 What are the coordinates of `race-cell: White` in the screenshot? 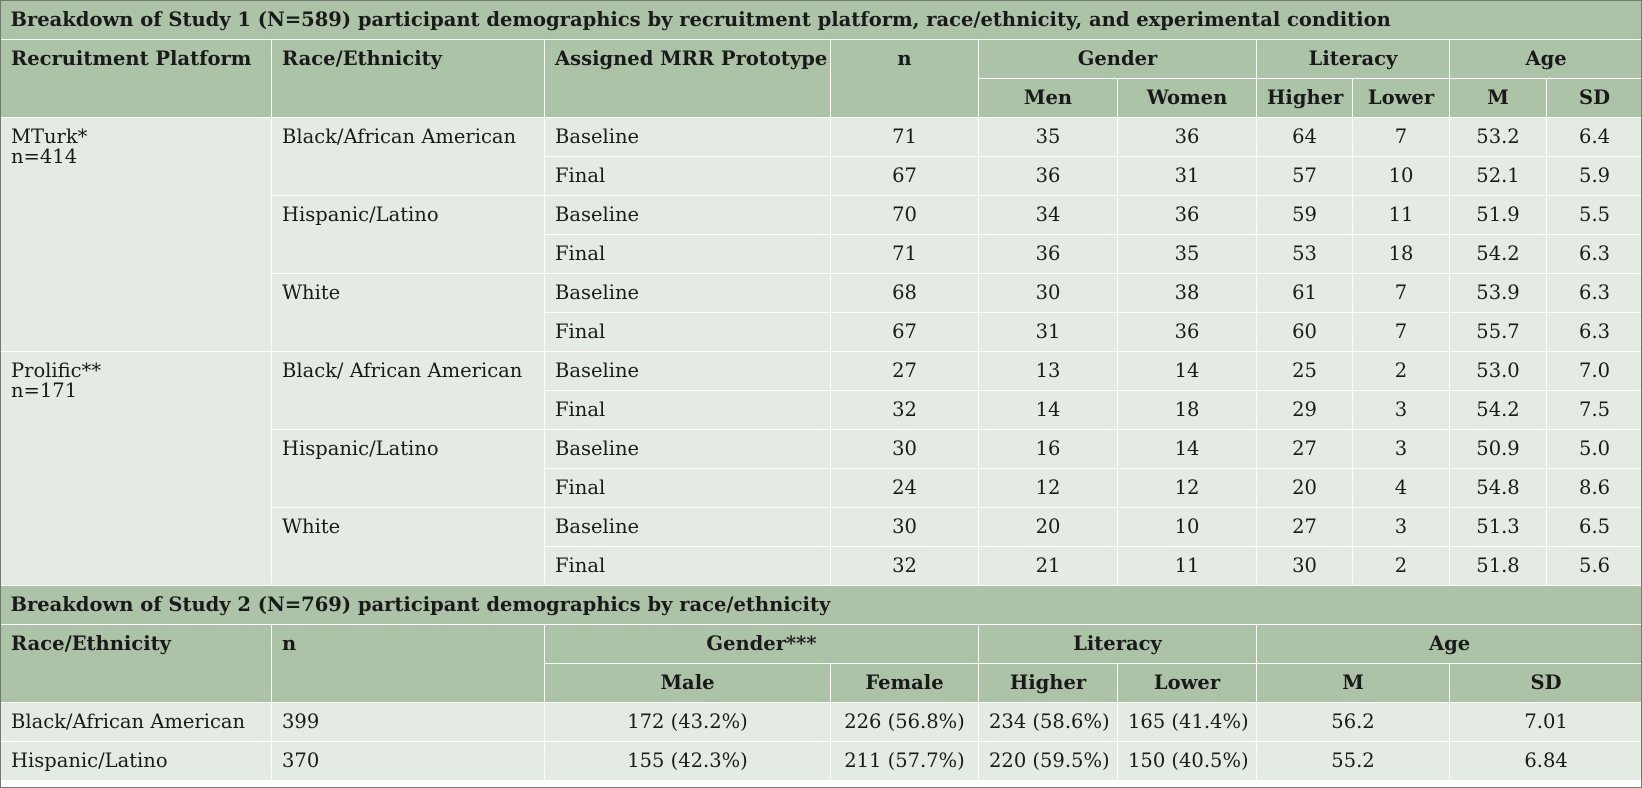 It's located at (408, 546).